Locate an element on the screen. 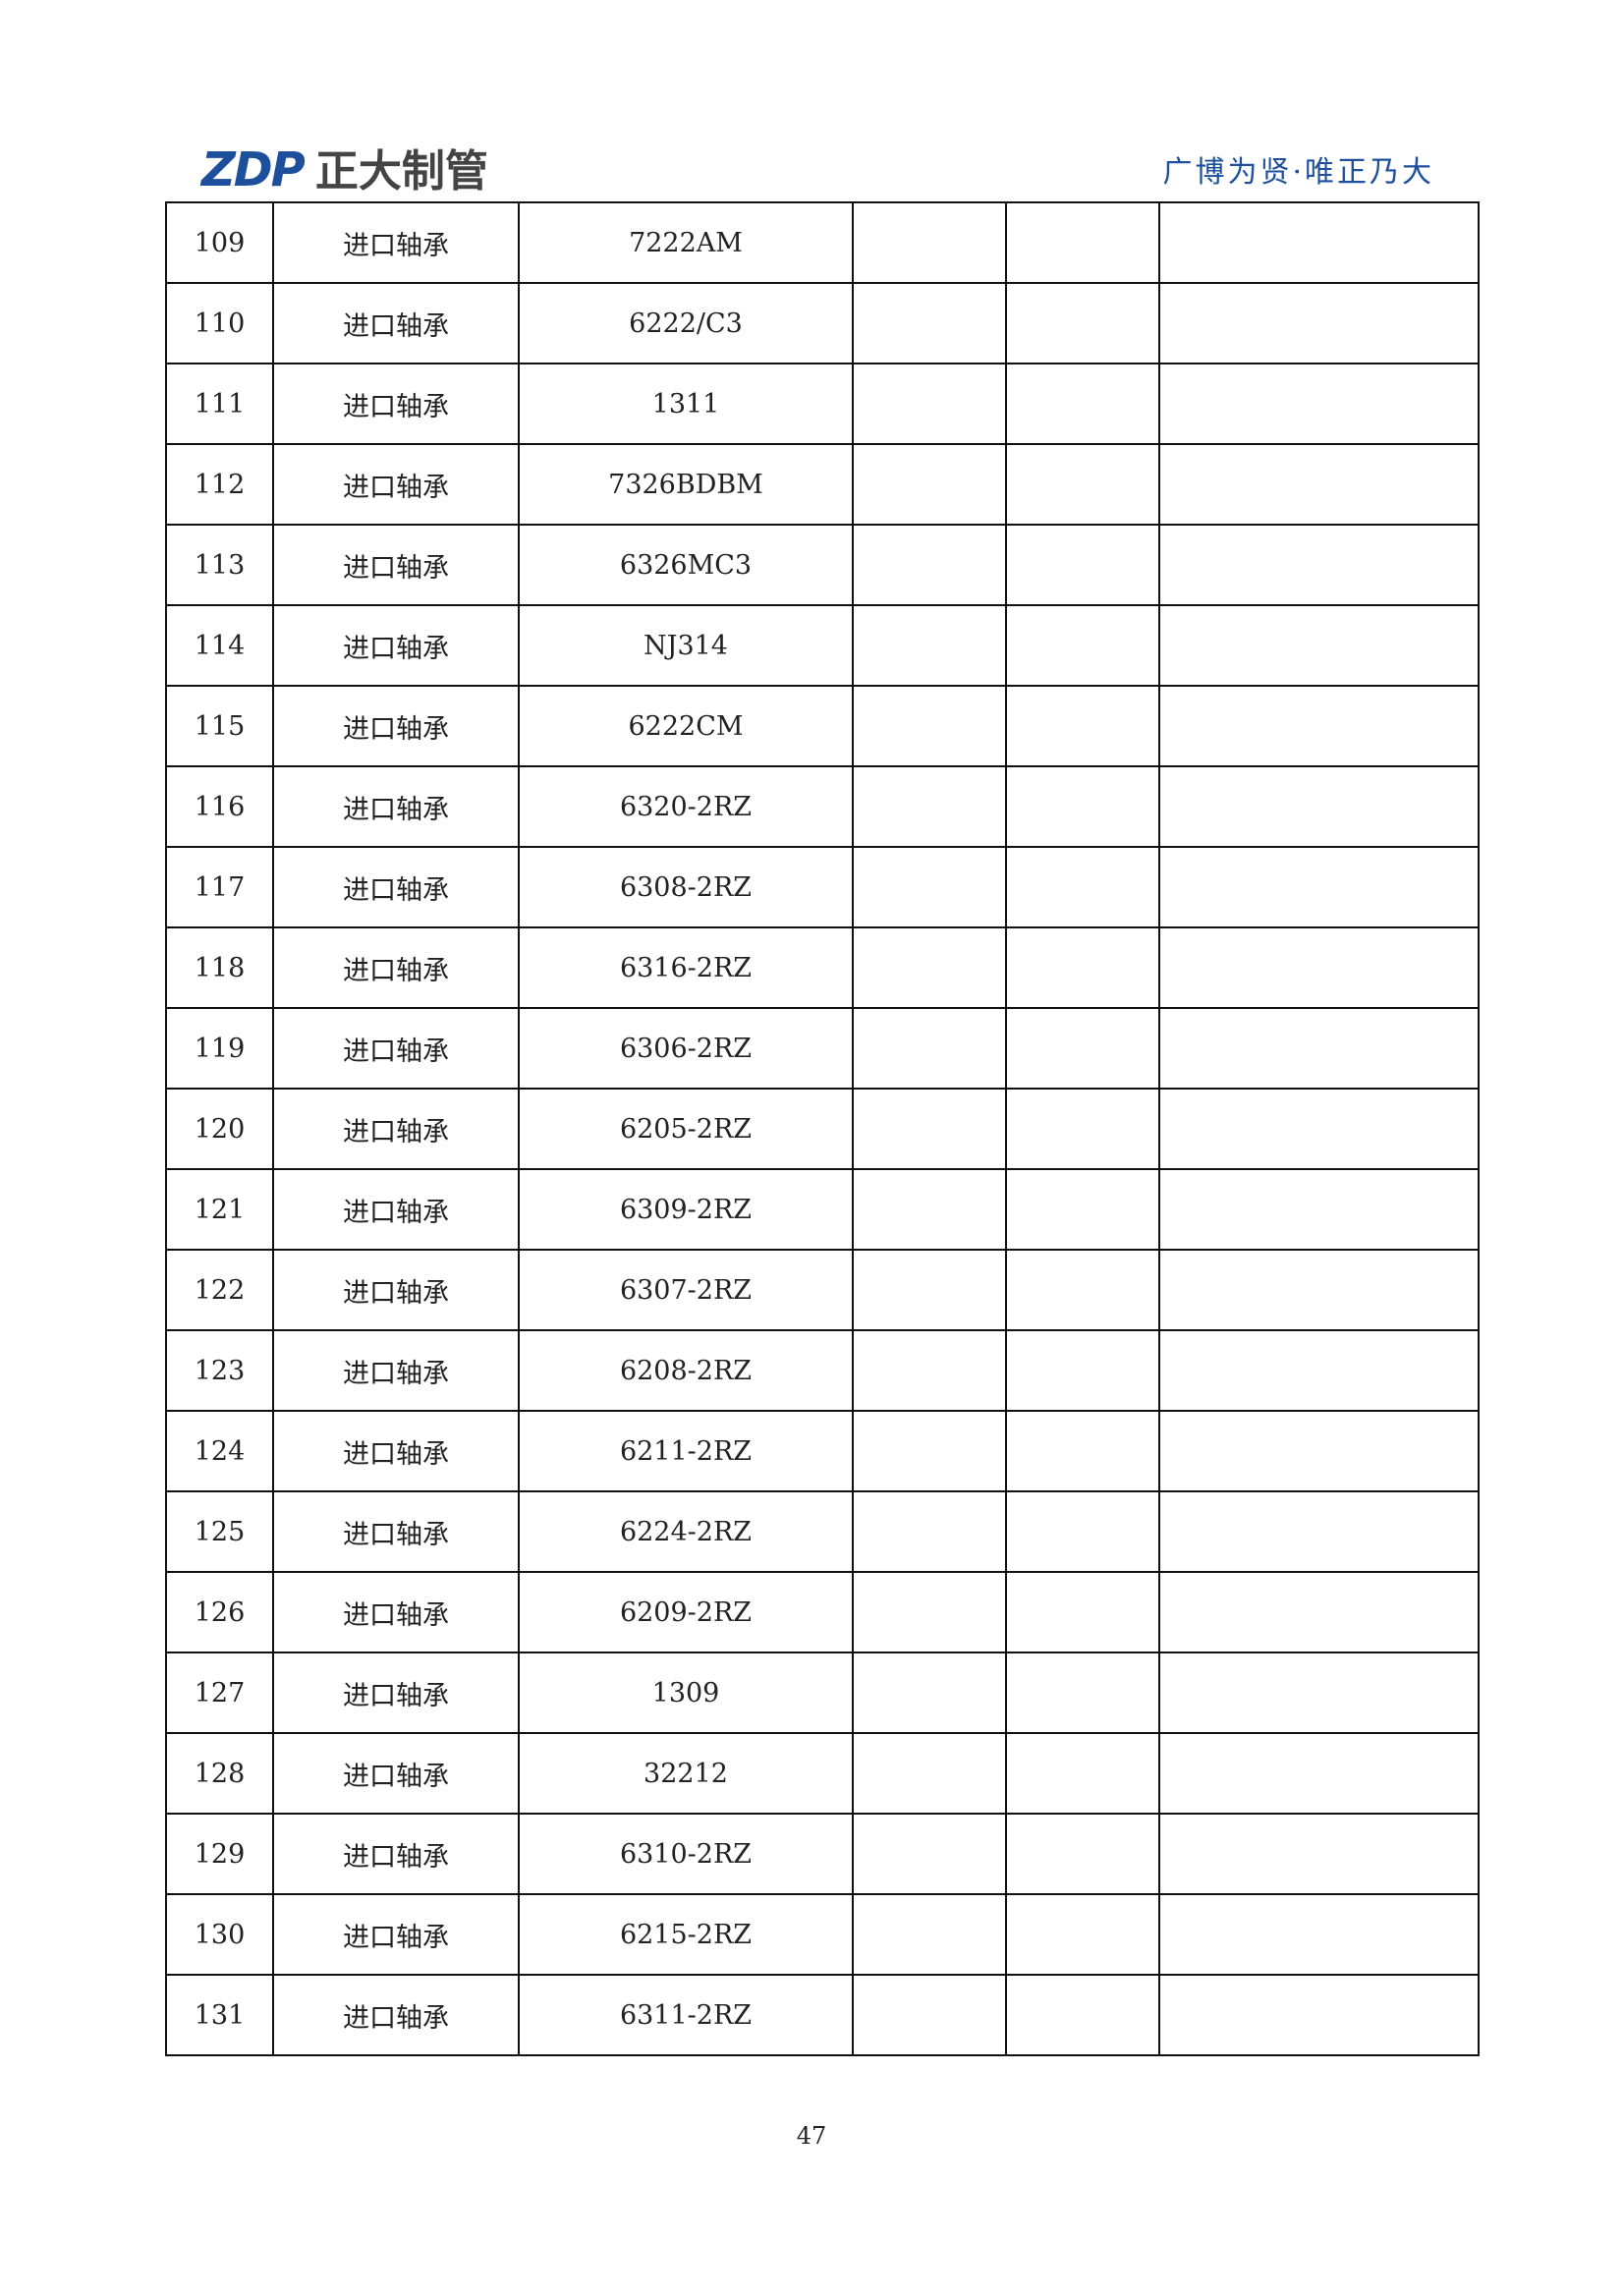 The height and width of the screenshot is (2296, 1623). model: 6311-2RZ is located at coordinates (686, 2015).